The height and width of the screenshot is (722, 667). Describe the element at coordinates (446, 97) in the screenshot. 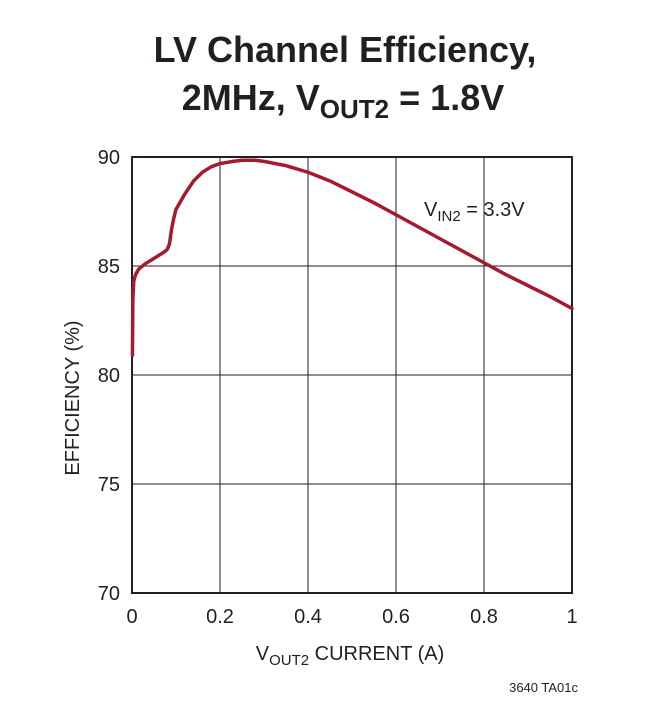

I see `chart-title-line2-suffix: = 1.8V` at that location.